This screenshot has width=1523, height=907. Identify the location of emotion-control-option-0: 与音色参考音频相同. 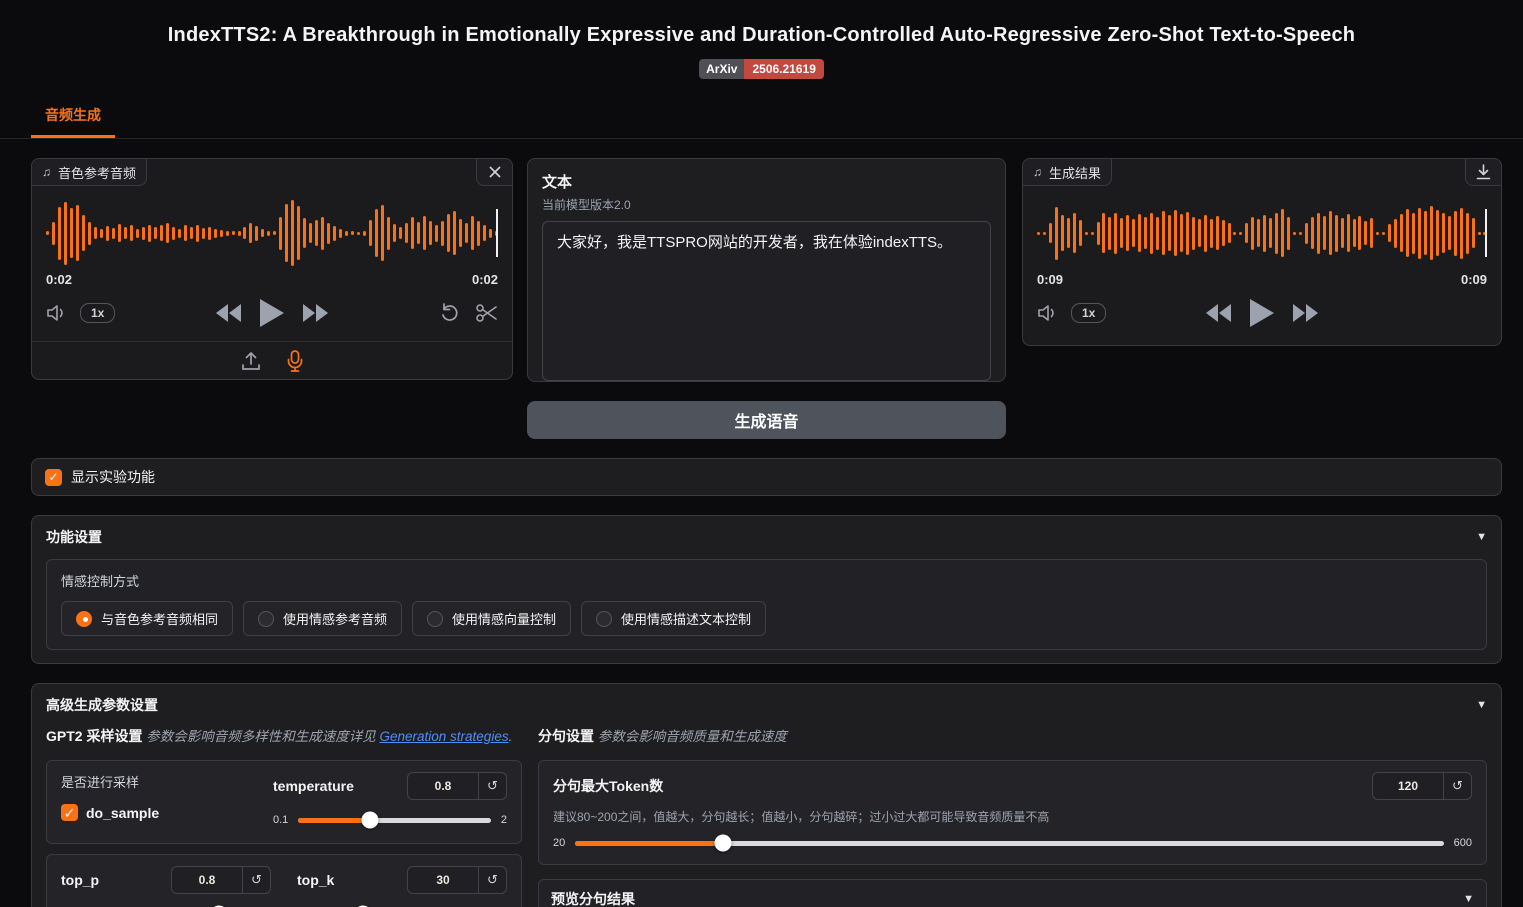
(147, 618).